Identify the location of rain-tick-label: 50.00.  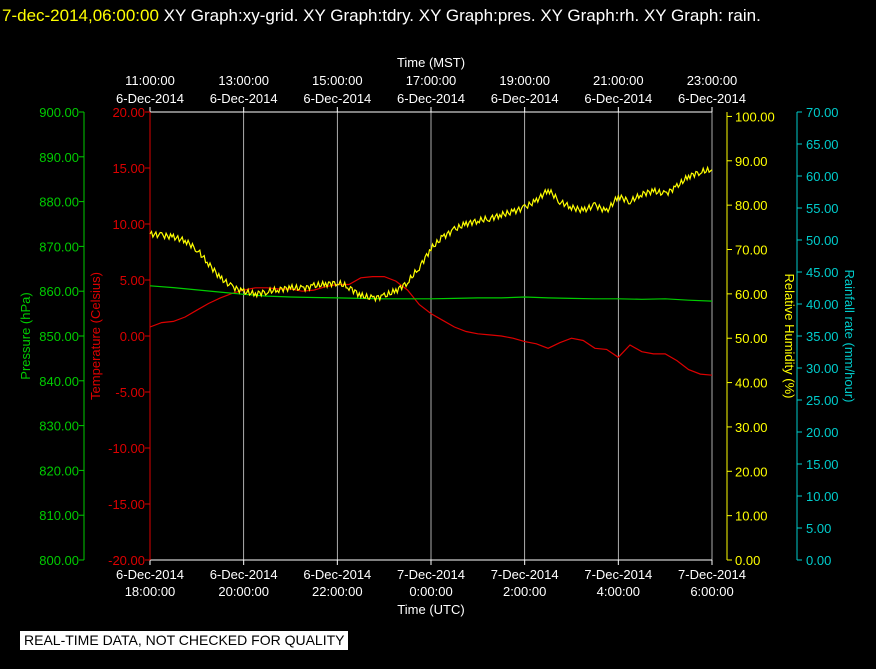
(822, 240).